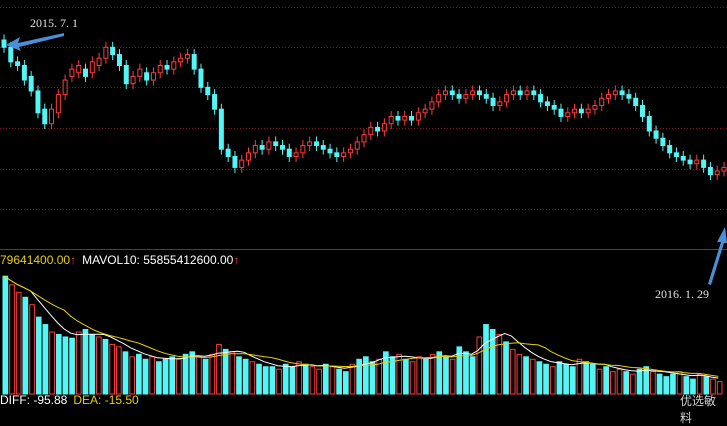 The height and width of the screenshot is (426, 727). I want to click on up-arrow-icon: ↑, so click(236, 260).